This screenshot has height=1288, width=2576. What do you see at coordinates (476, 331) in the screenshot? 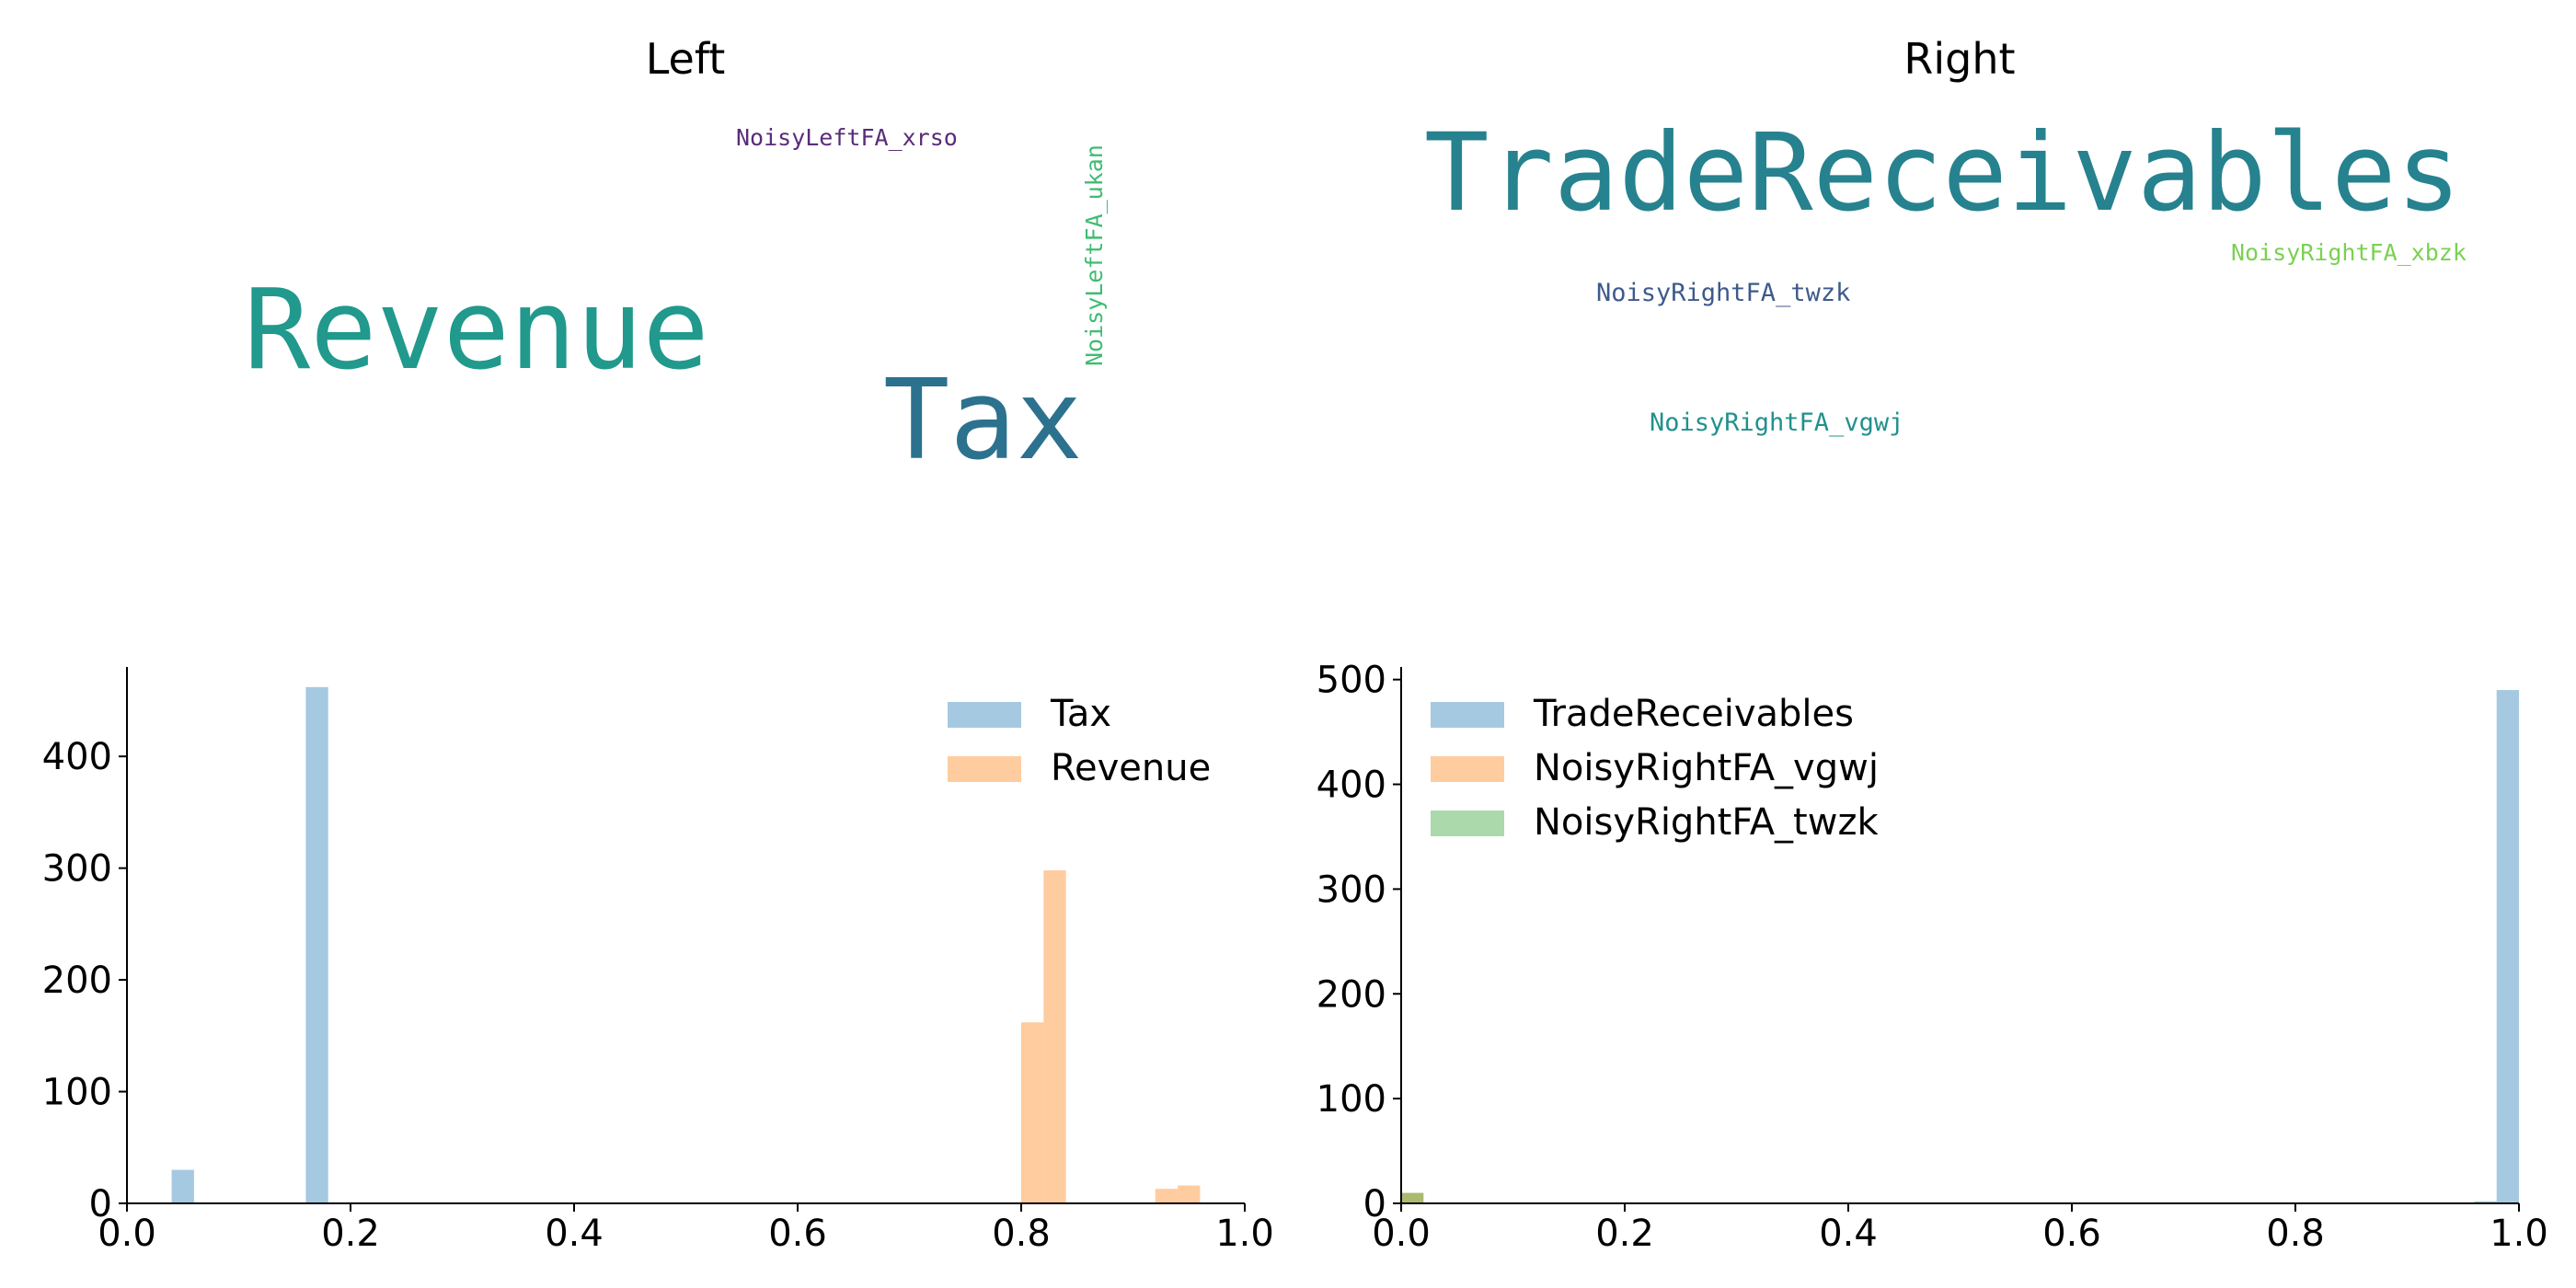
I see `wordcloud-word-revenue: Revenue` at bounding box center [476, 331].